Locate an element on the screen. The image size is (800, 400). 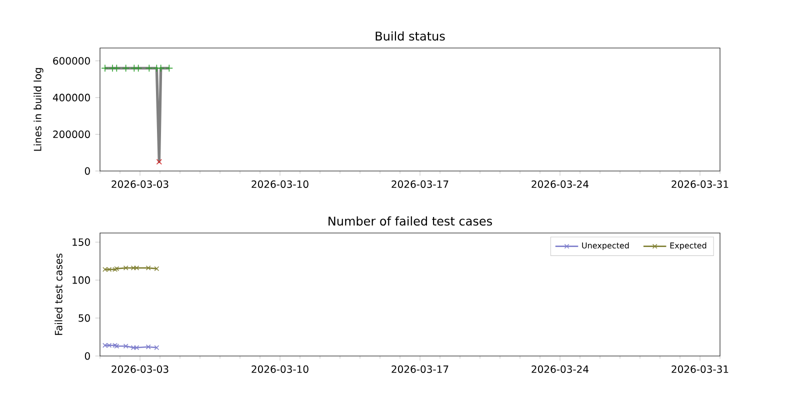
y-tick-label: 150 is located at coordinates (81, 242).